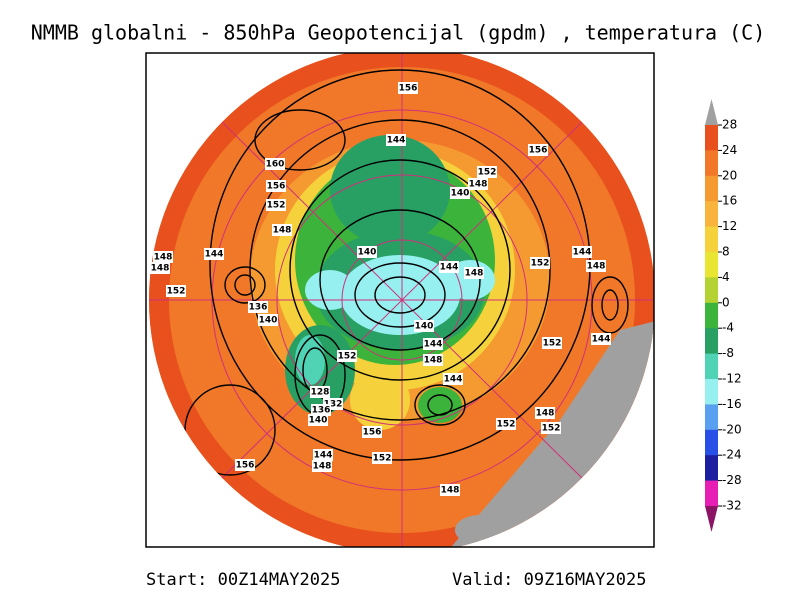 This screenshot has width=800, height=604. What do you see at coordinates (732, 455) in the screenshot?
I see `colorbar-label: -24` at bounding box center [732, 455].